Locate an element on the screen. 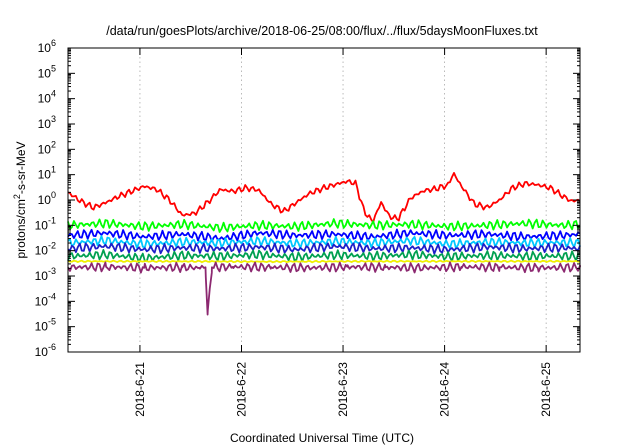 This screenshot has height=448, width=640. y-tick-label: 10⁻⁶ is located at coordinates (45, 350).